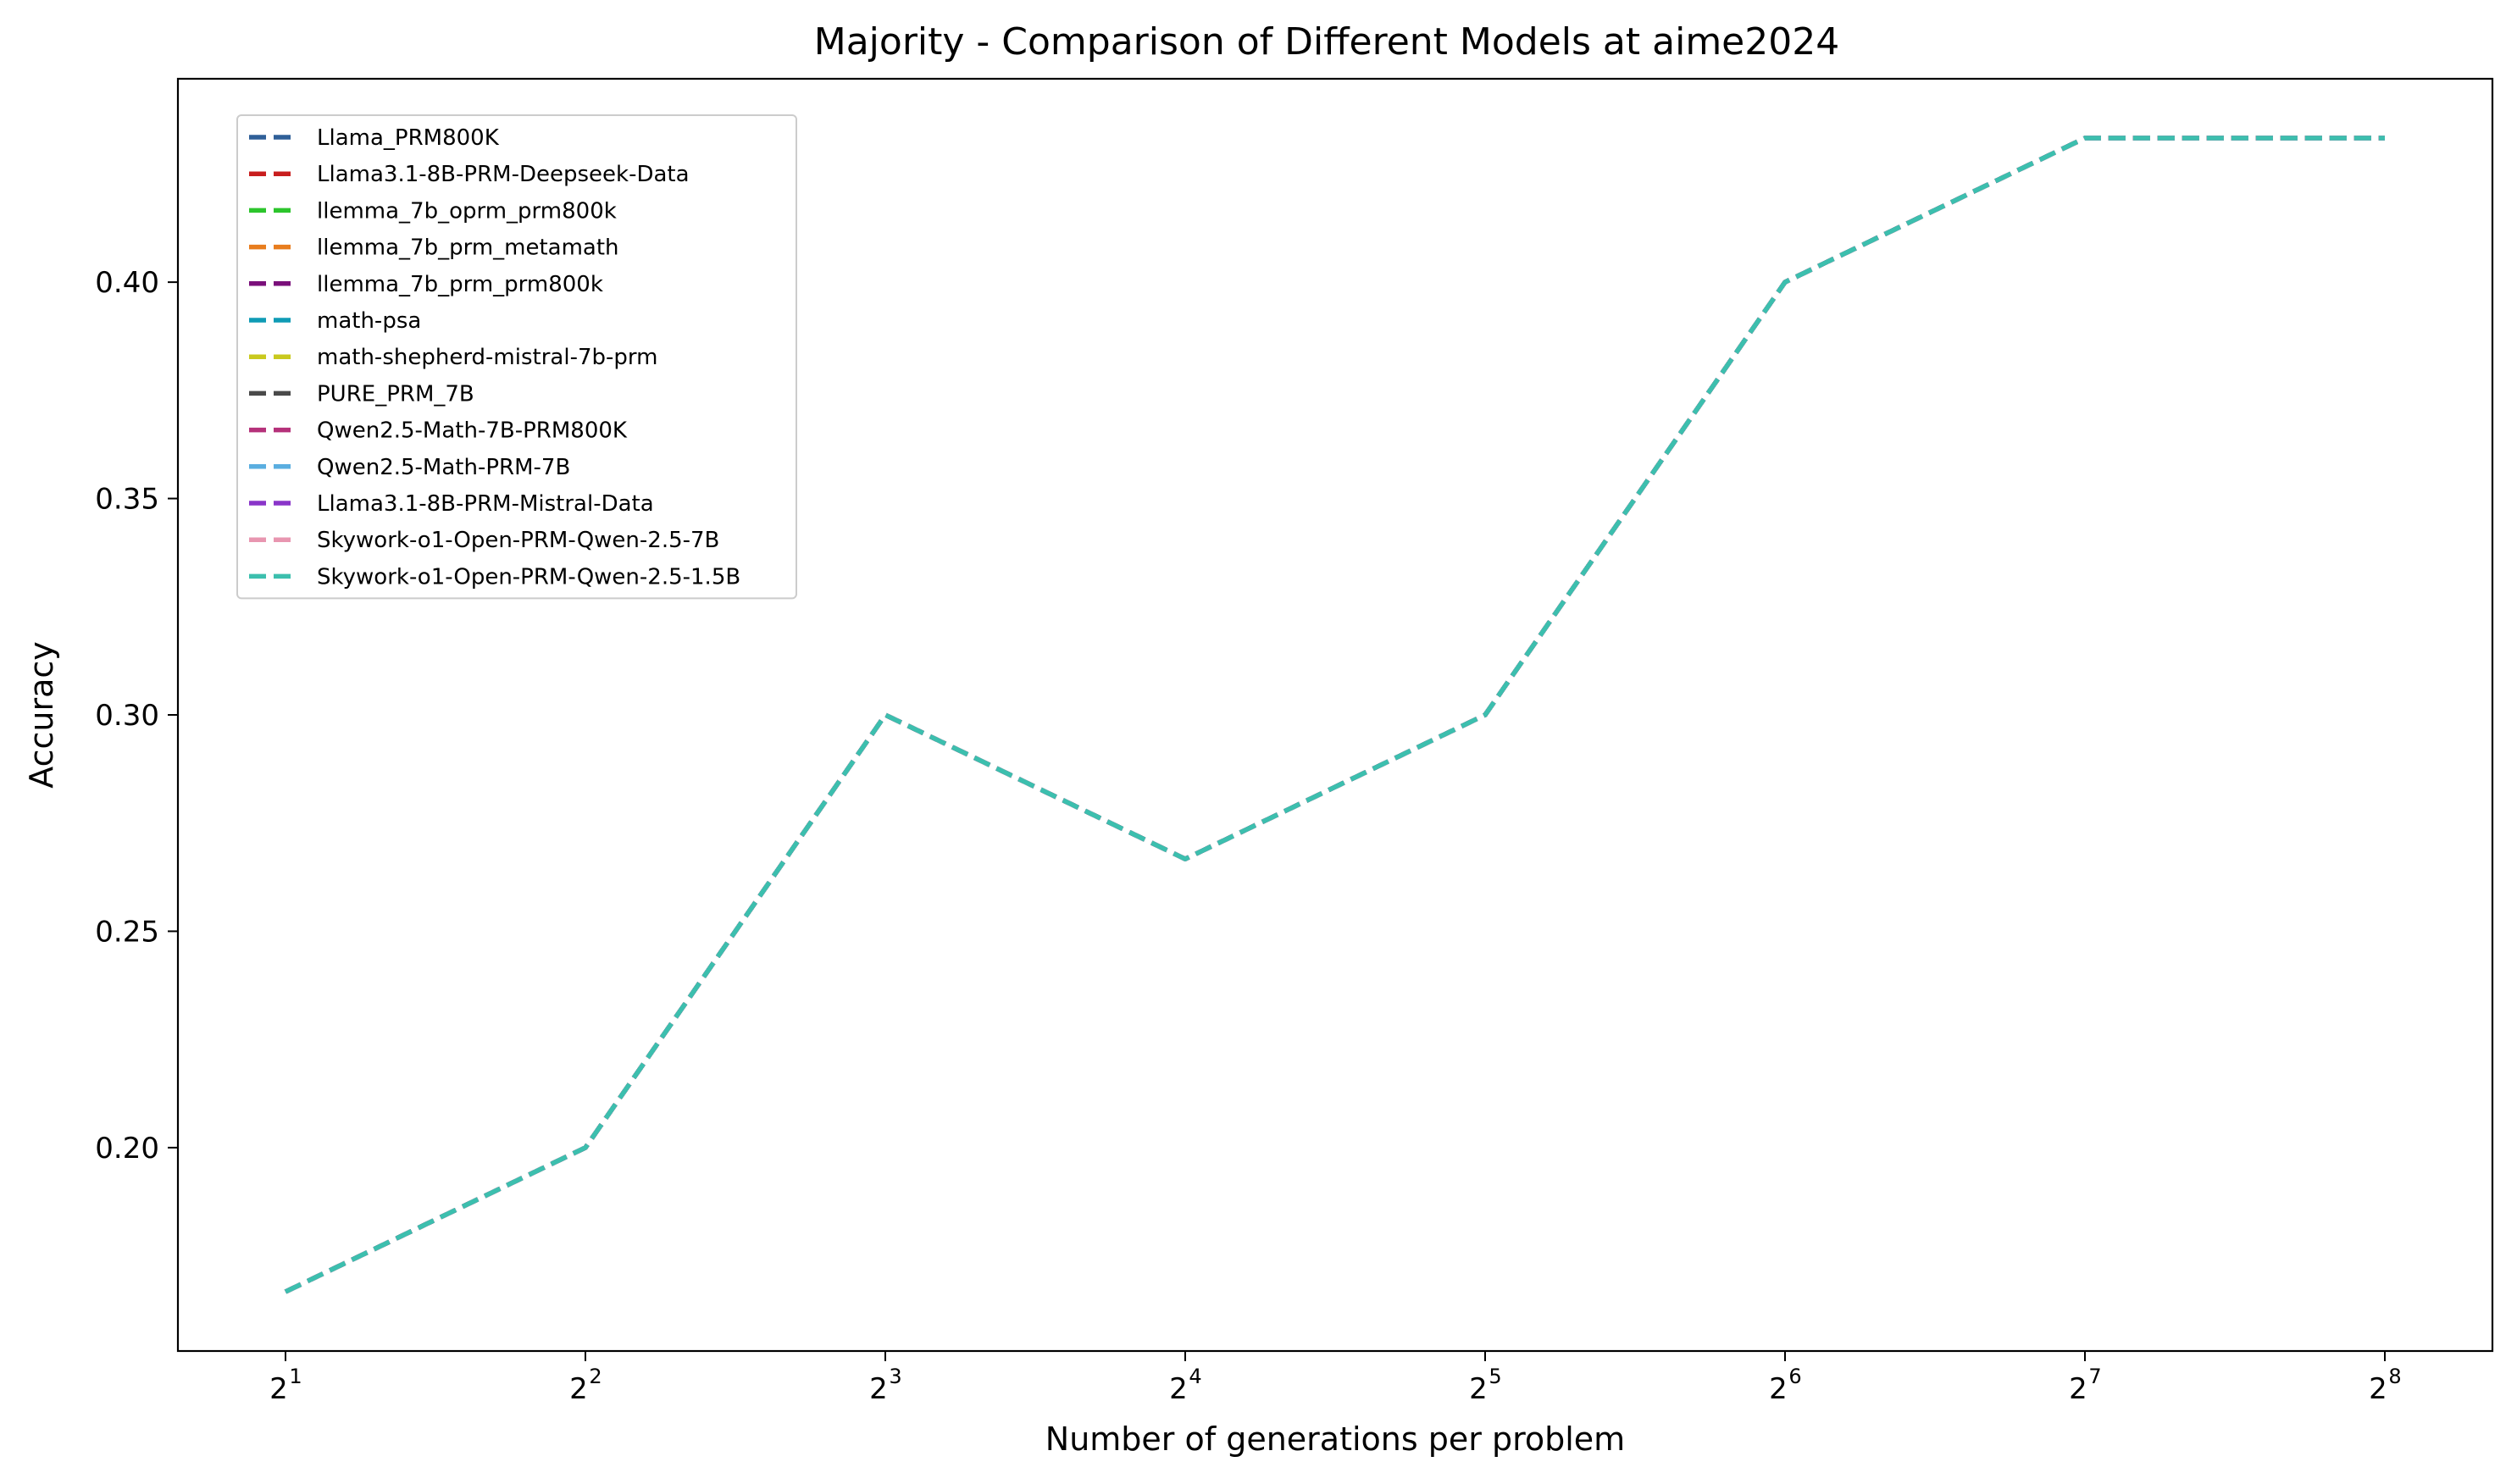 The width and height of the screenshot is (2517, 1484). Describe the element at coordinates (485, 504) in the screenshot. I see `legend-label: Llama3.1-8B-PRM-Mistral-Data` at that location.